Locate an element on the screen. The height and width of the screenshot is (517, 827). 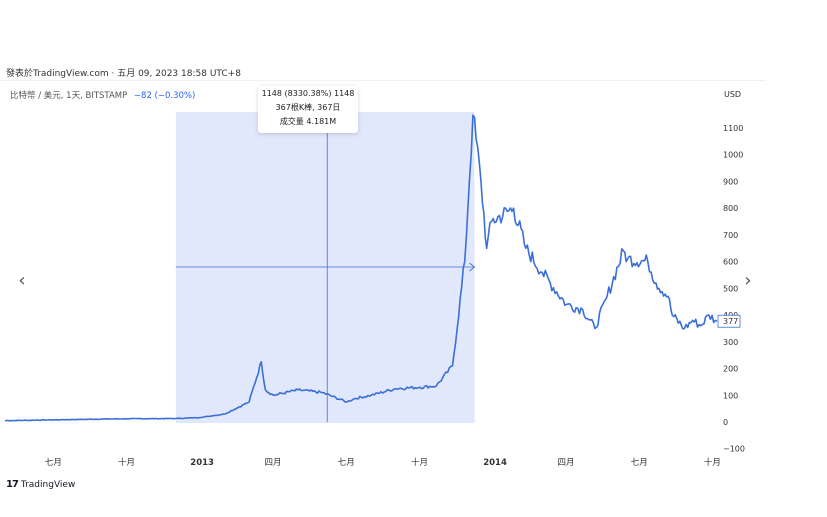
y-tick-label: 1000 is located at coordinates (733, 155).